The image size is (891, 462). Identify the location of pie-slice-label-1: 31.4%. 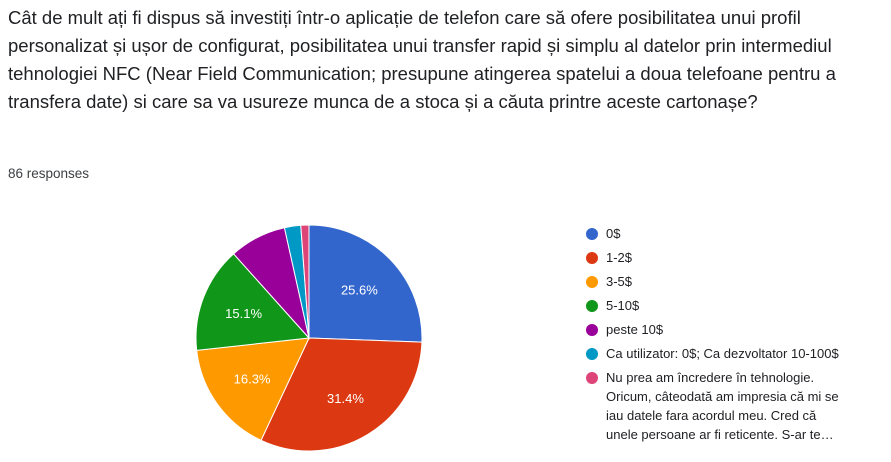
(345, 398).